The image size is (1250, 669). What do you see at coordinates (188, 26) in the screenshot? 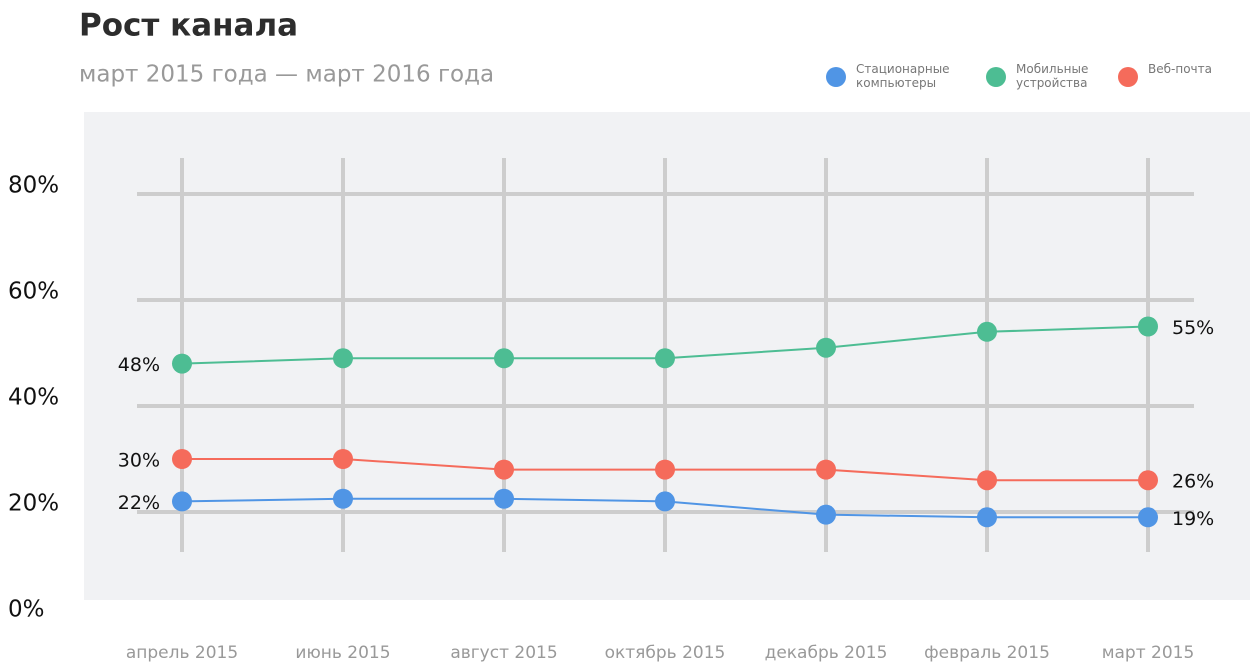
I see `chart-title: Рост канала` at bounding box center [188, 26].